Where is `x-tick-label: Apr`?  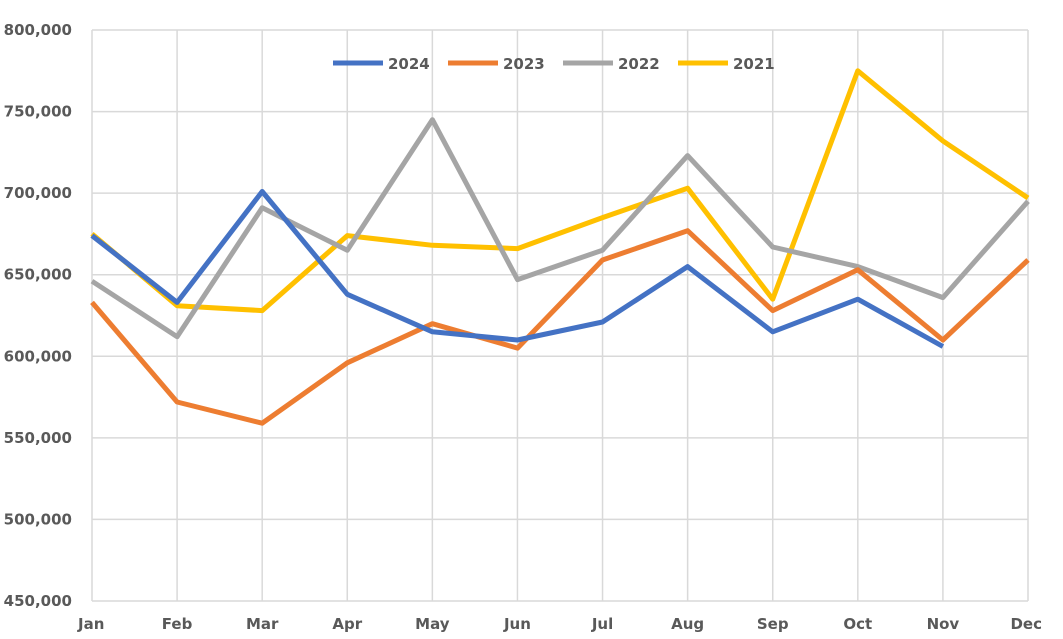 x-tick-label: Apr is located at coordinates (347, 624).